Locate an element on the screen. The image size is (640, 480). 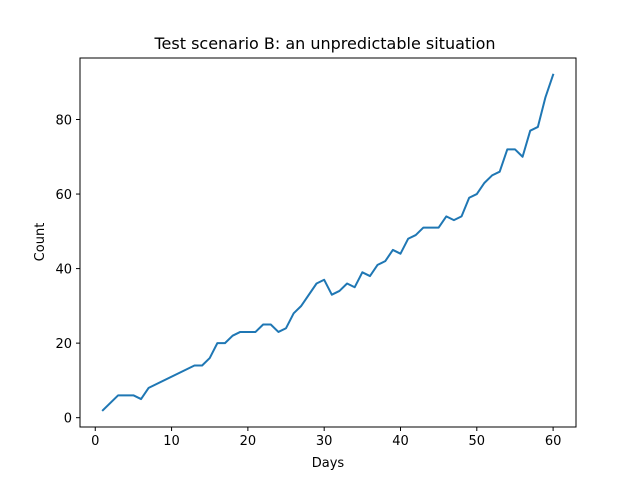
x-tick-label: 60 is located at coordinates (553, 441).